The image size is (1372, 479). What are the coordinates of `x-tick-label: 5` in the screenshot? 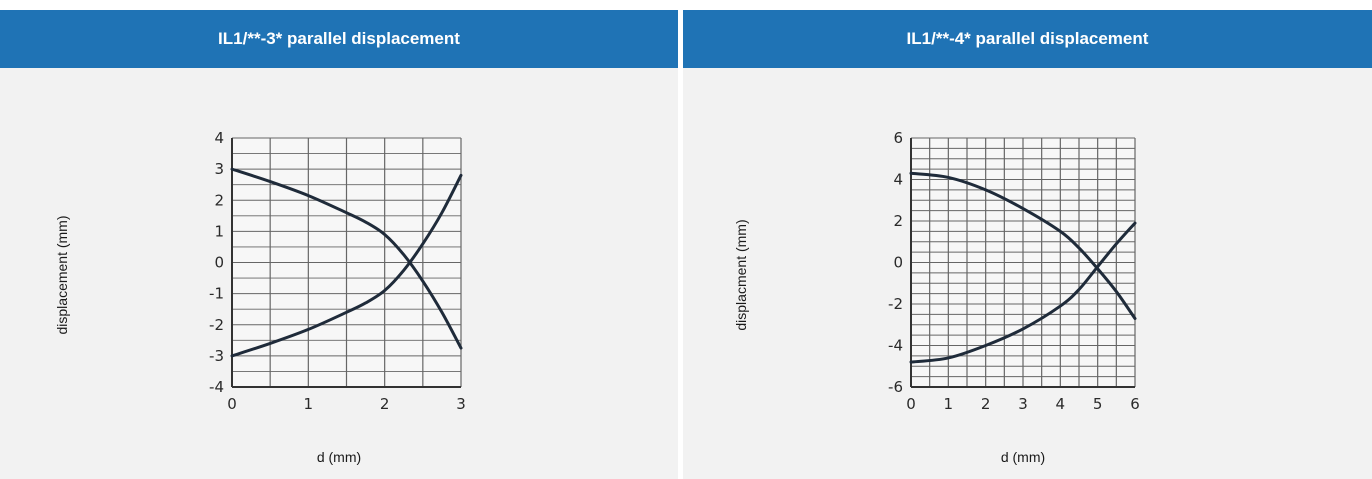 It's located at (1098, 404).